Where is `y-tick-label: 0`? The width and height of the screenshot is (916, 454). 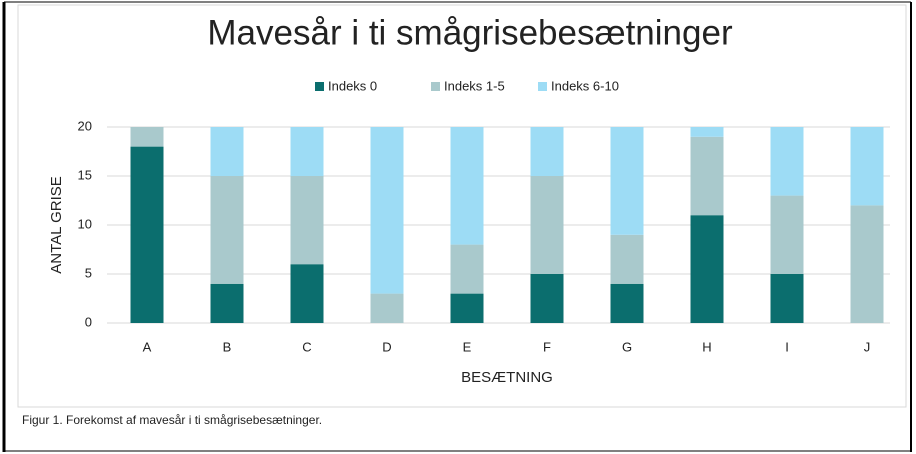 y-tick-label: 0 is located at coordinates (88, 321).